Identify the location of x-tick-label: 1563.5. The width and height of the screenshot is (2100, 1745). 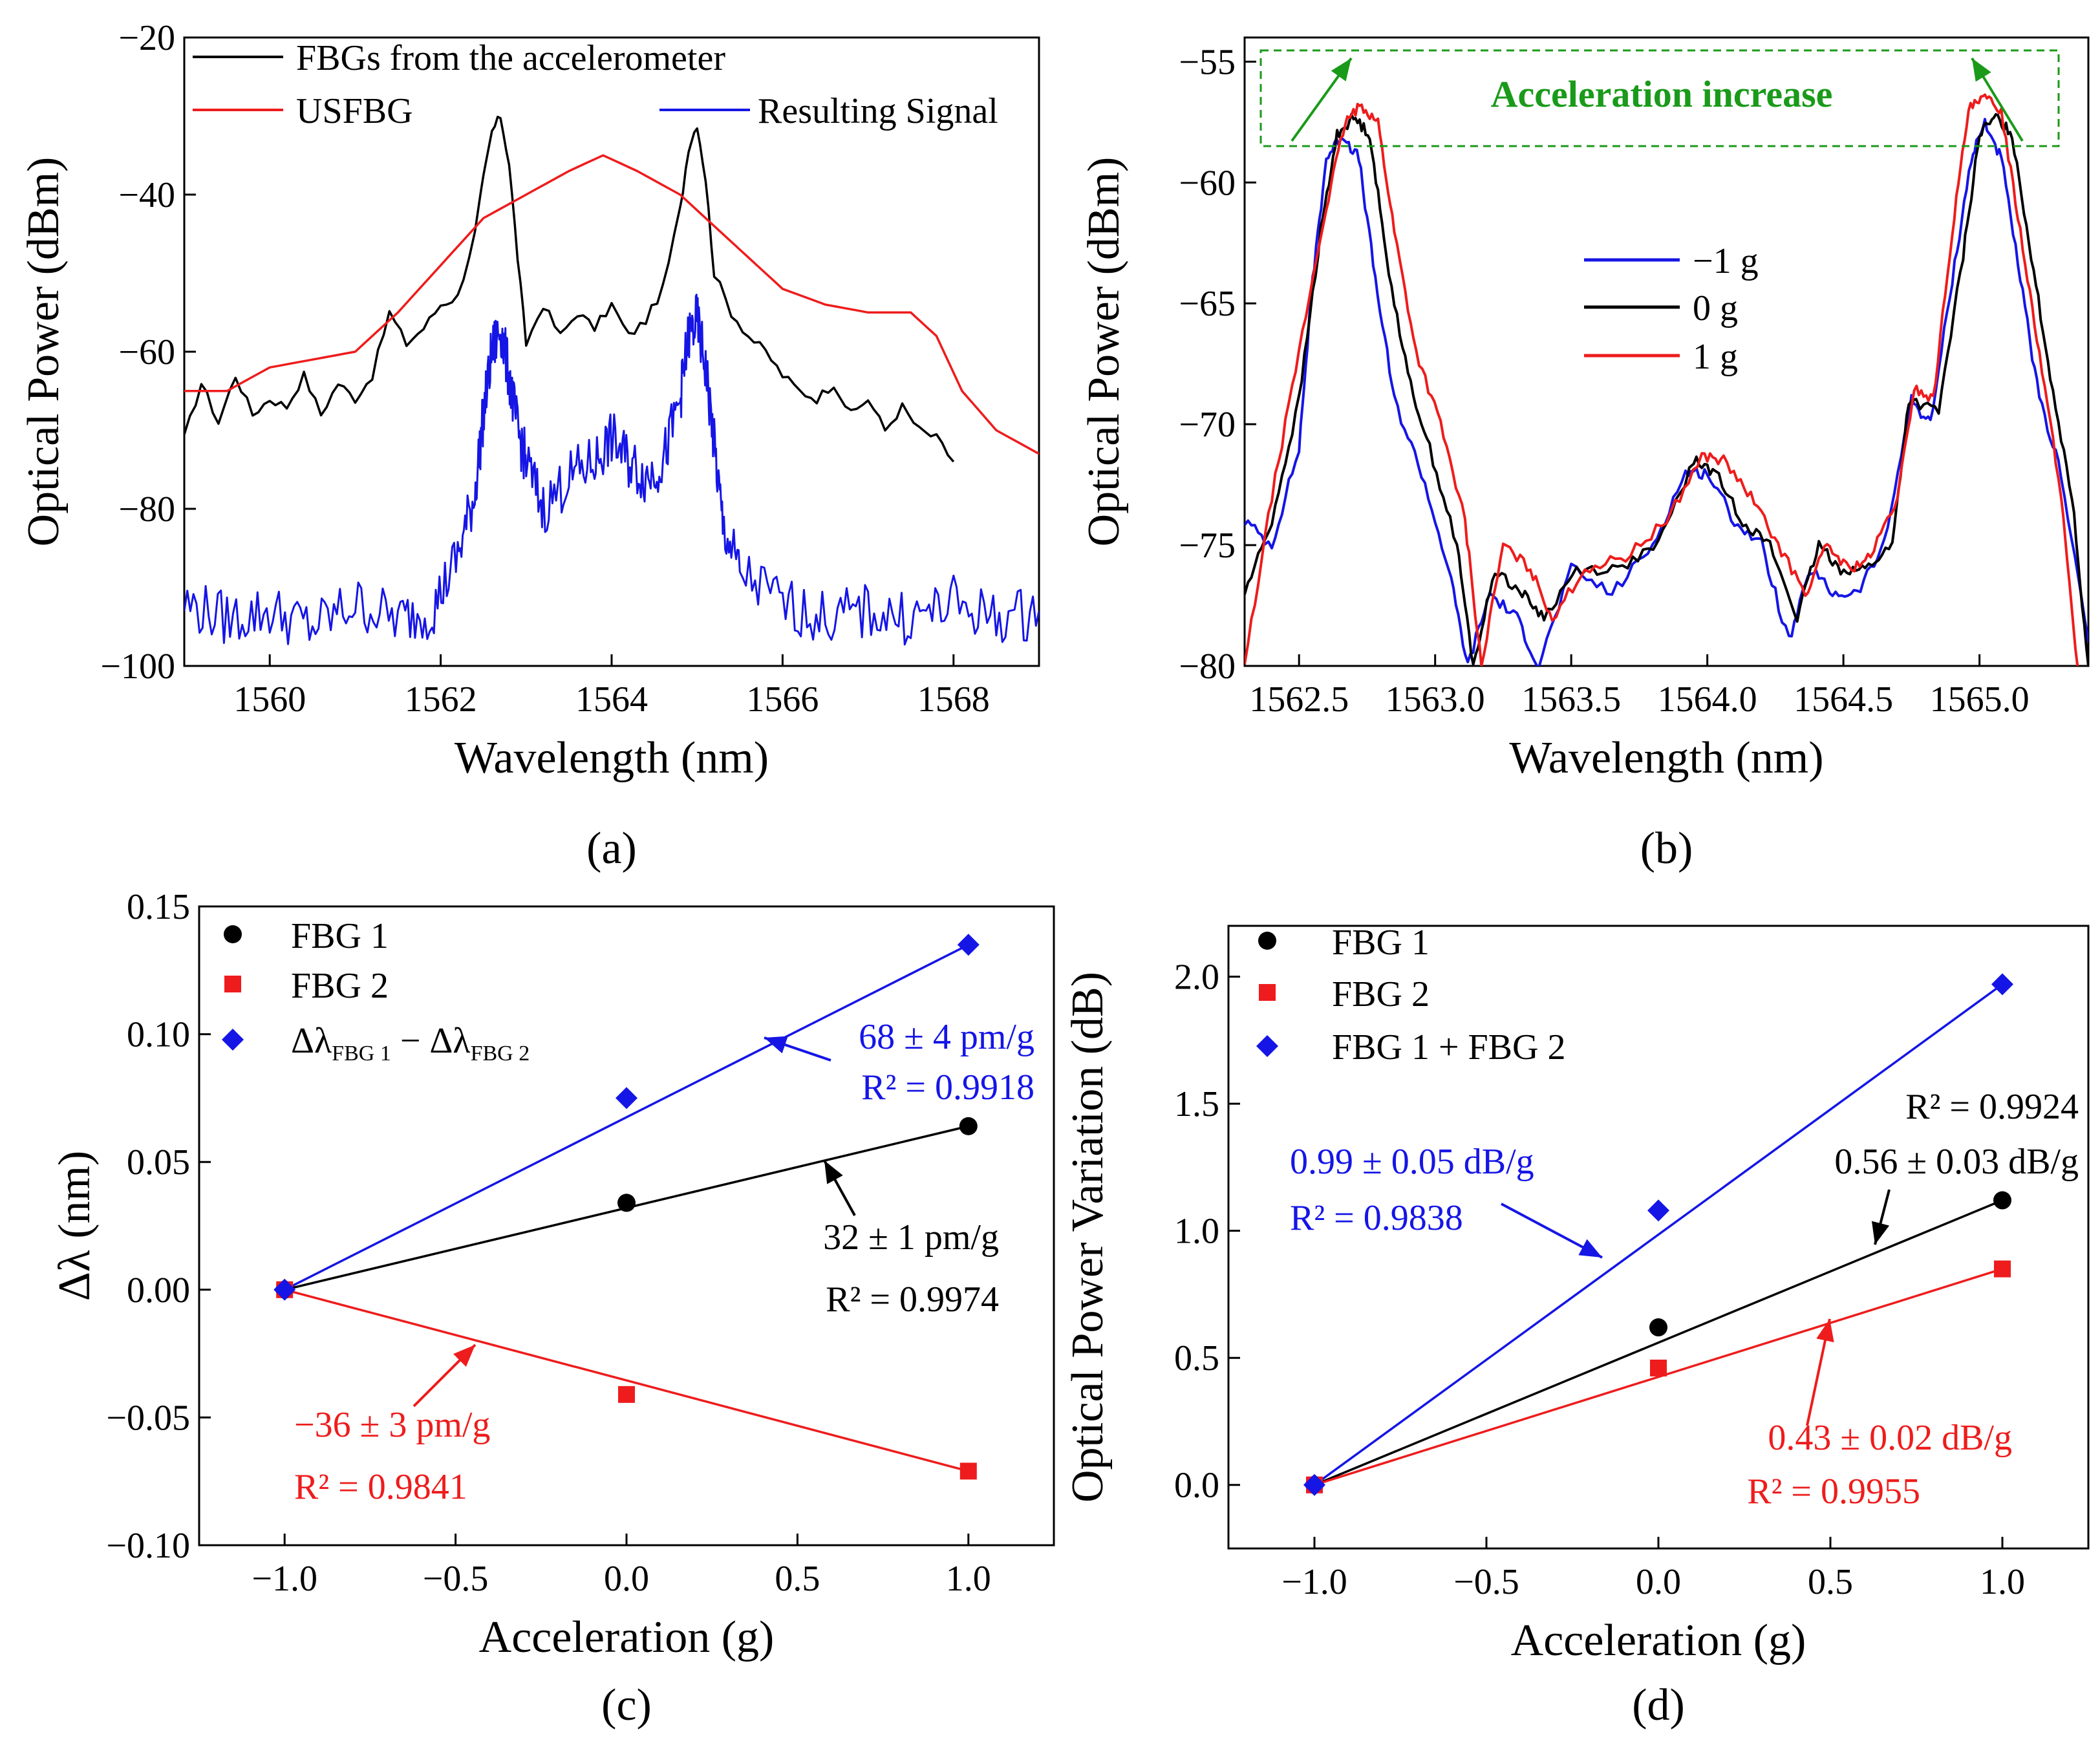
(1571, 700).